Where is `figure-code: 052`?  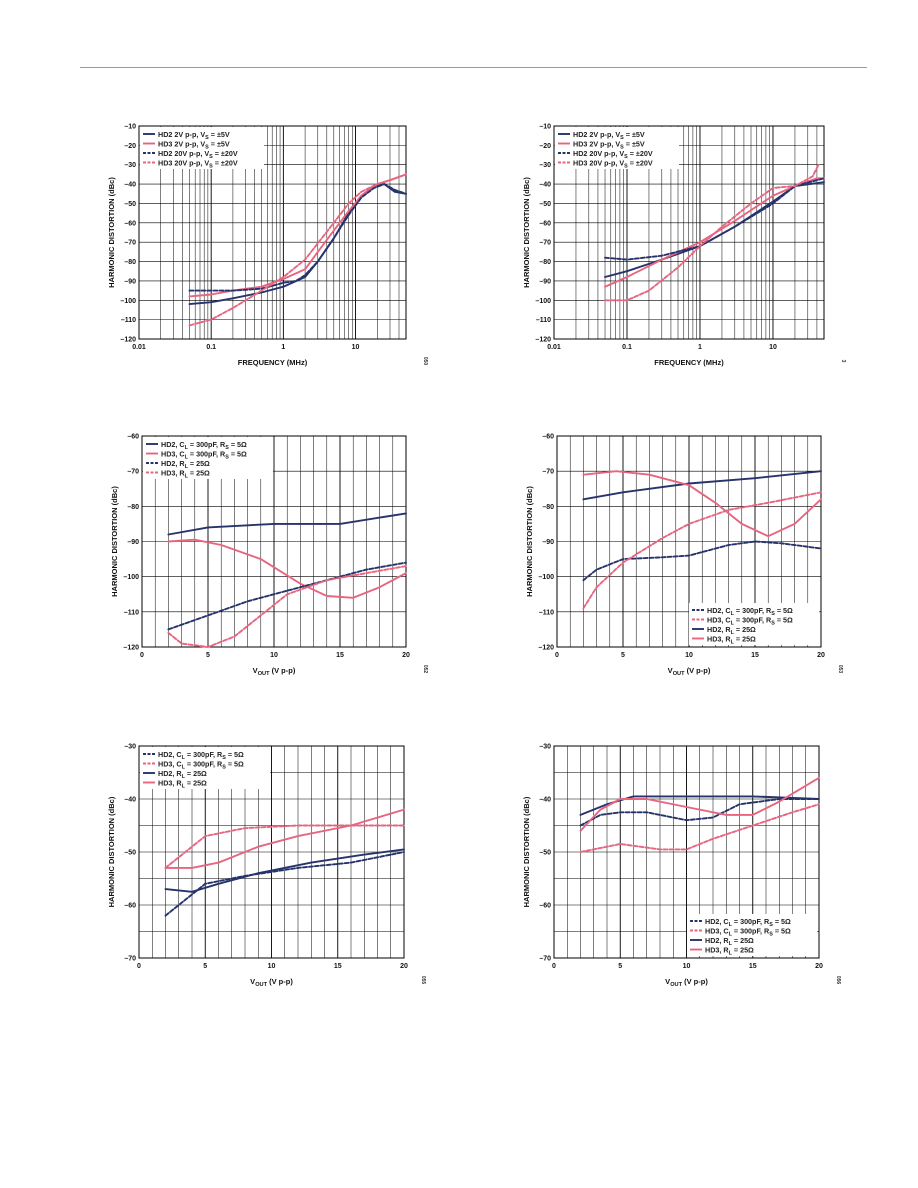 figure-code: 052 is located at coordinates (425, 669).